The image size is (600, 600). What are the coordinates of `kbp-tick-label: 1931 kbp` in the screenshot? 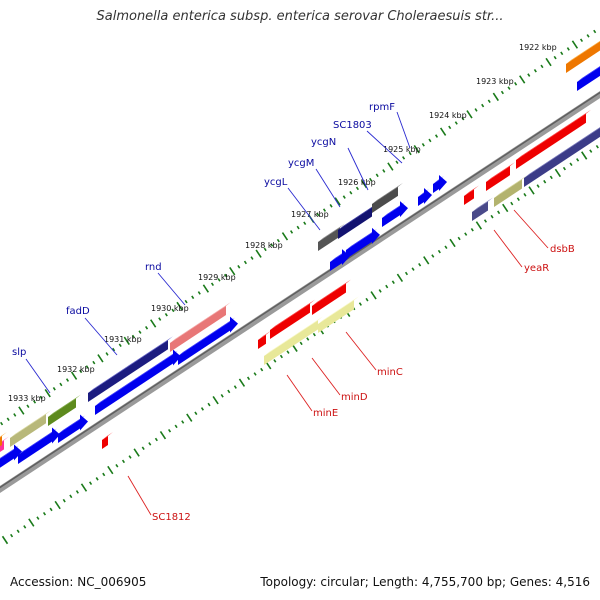 It's located at (123, 339).